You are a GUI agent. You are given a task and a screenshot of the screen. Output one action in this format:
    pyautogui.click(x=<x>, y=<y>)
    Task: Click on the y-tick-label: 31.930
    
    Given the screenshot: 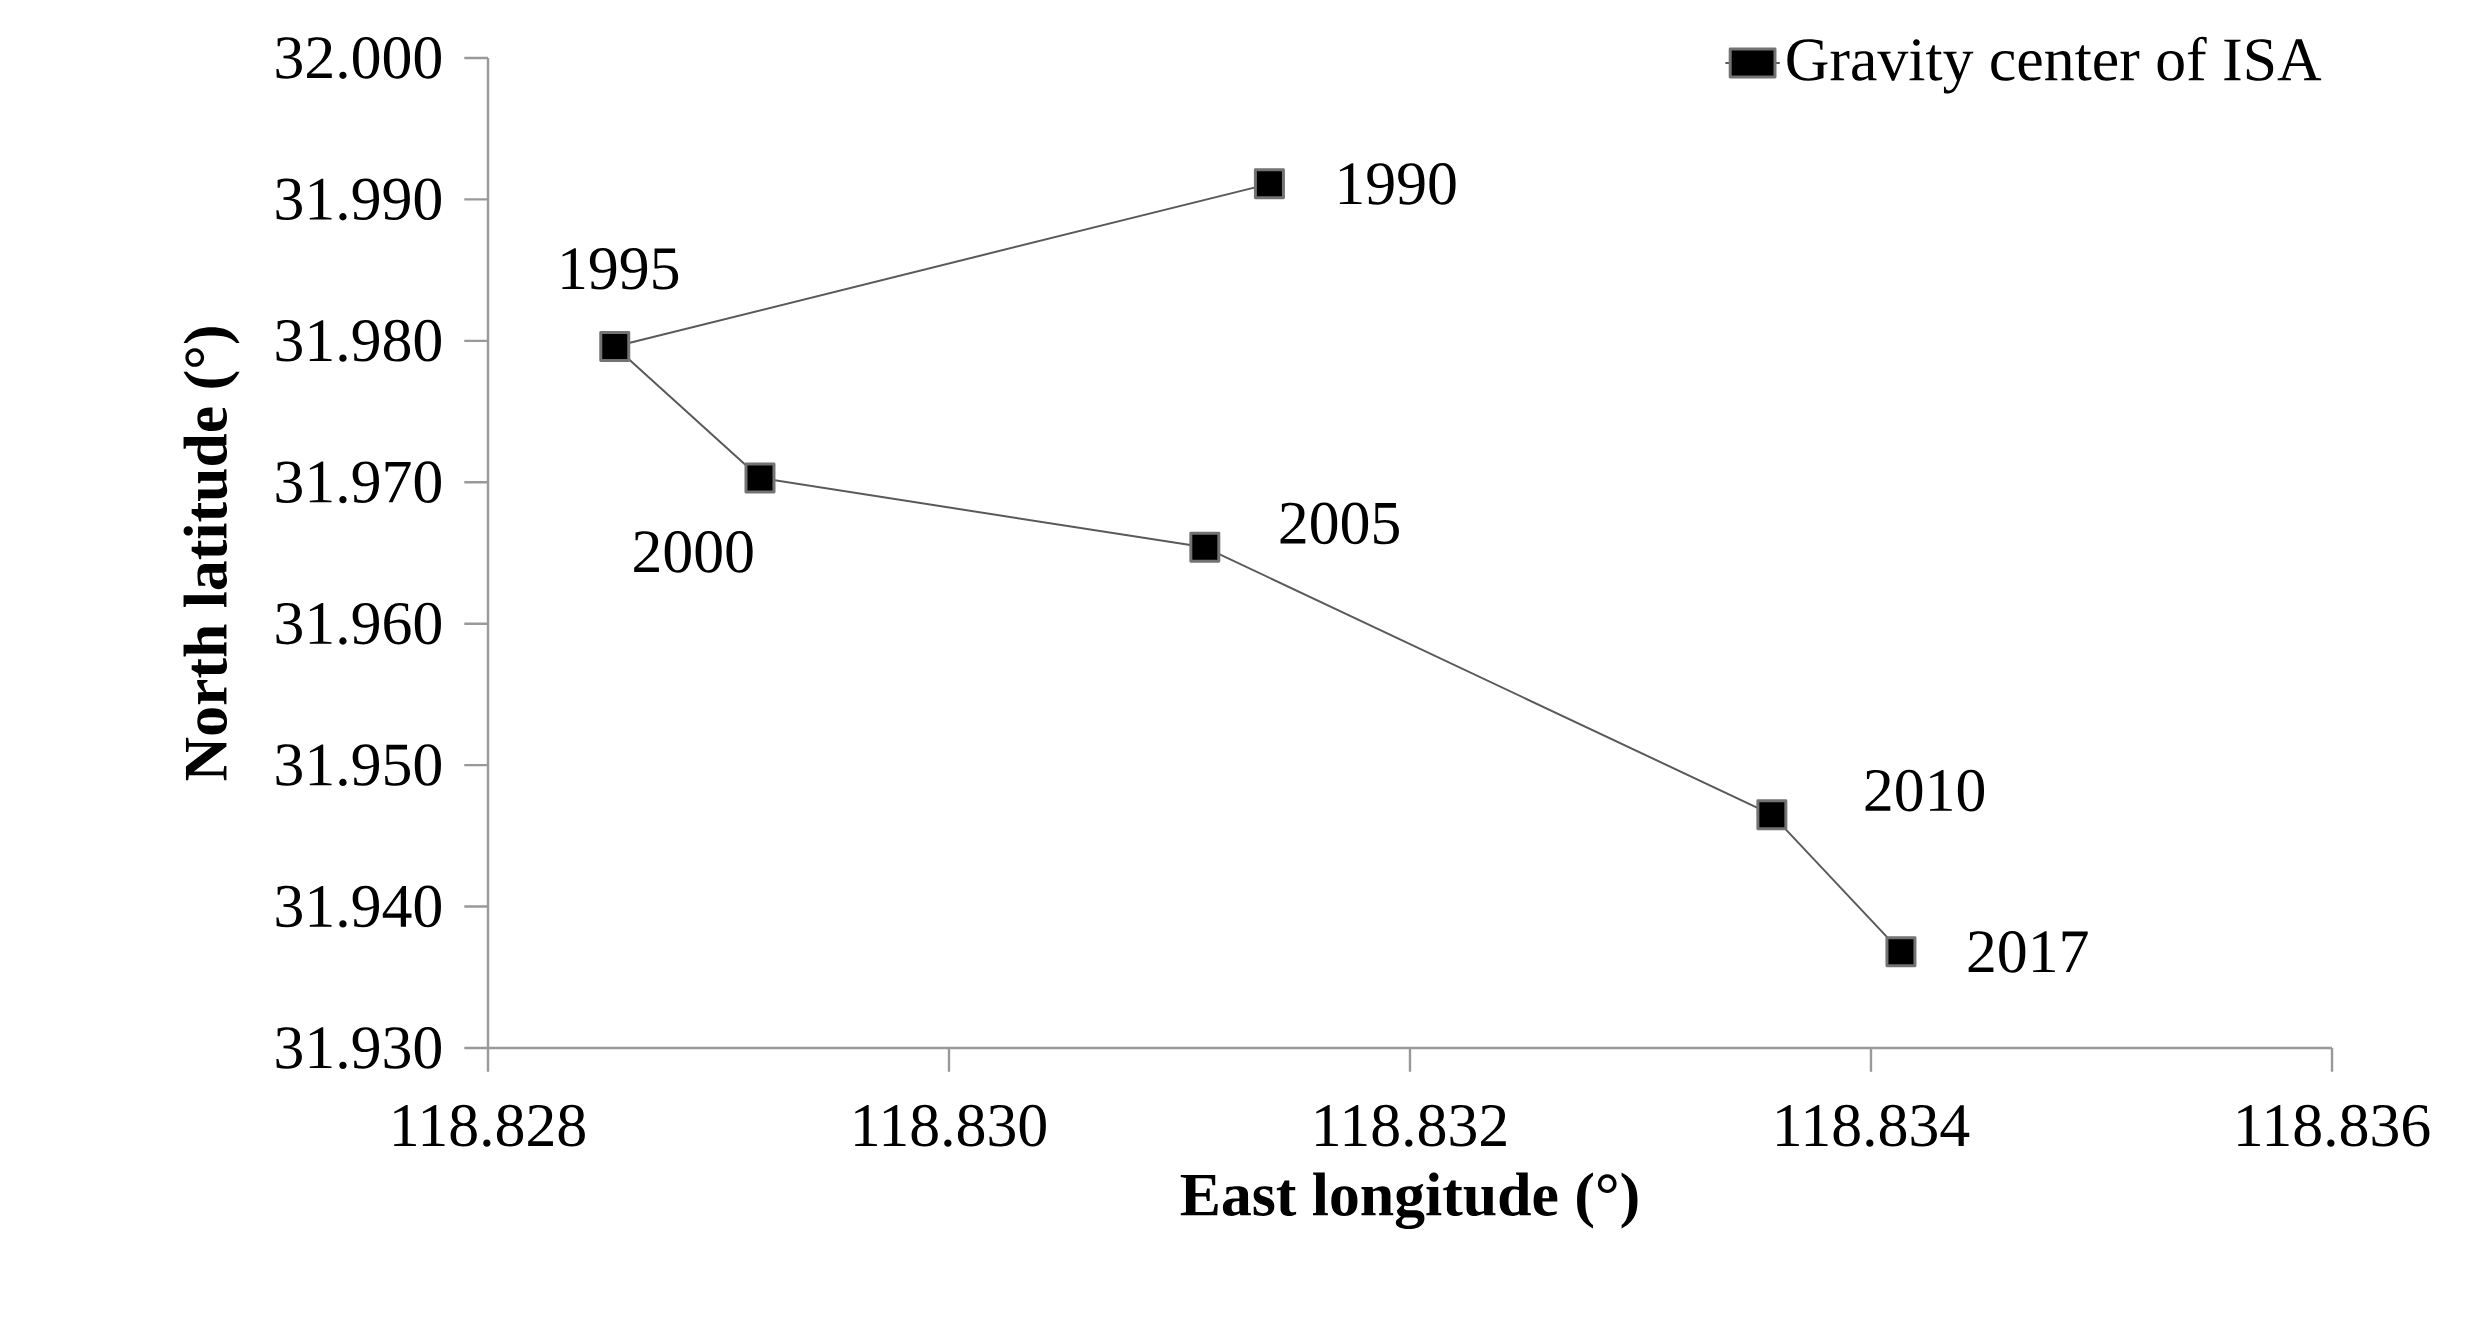 What is the action you would take?
    pyautogui.click(x=358, y=1048)
    